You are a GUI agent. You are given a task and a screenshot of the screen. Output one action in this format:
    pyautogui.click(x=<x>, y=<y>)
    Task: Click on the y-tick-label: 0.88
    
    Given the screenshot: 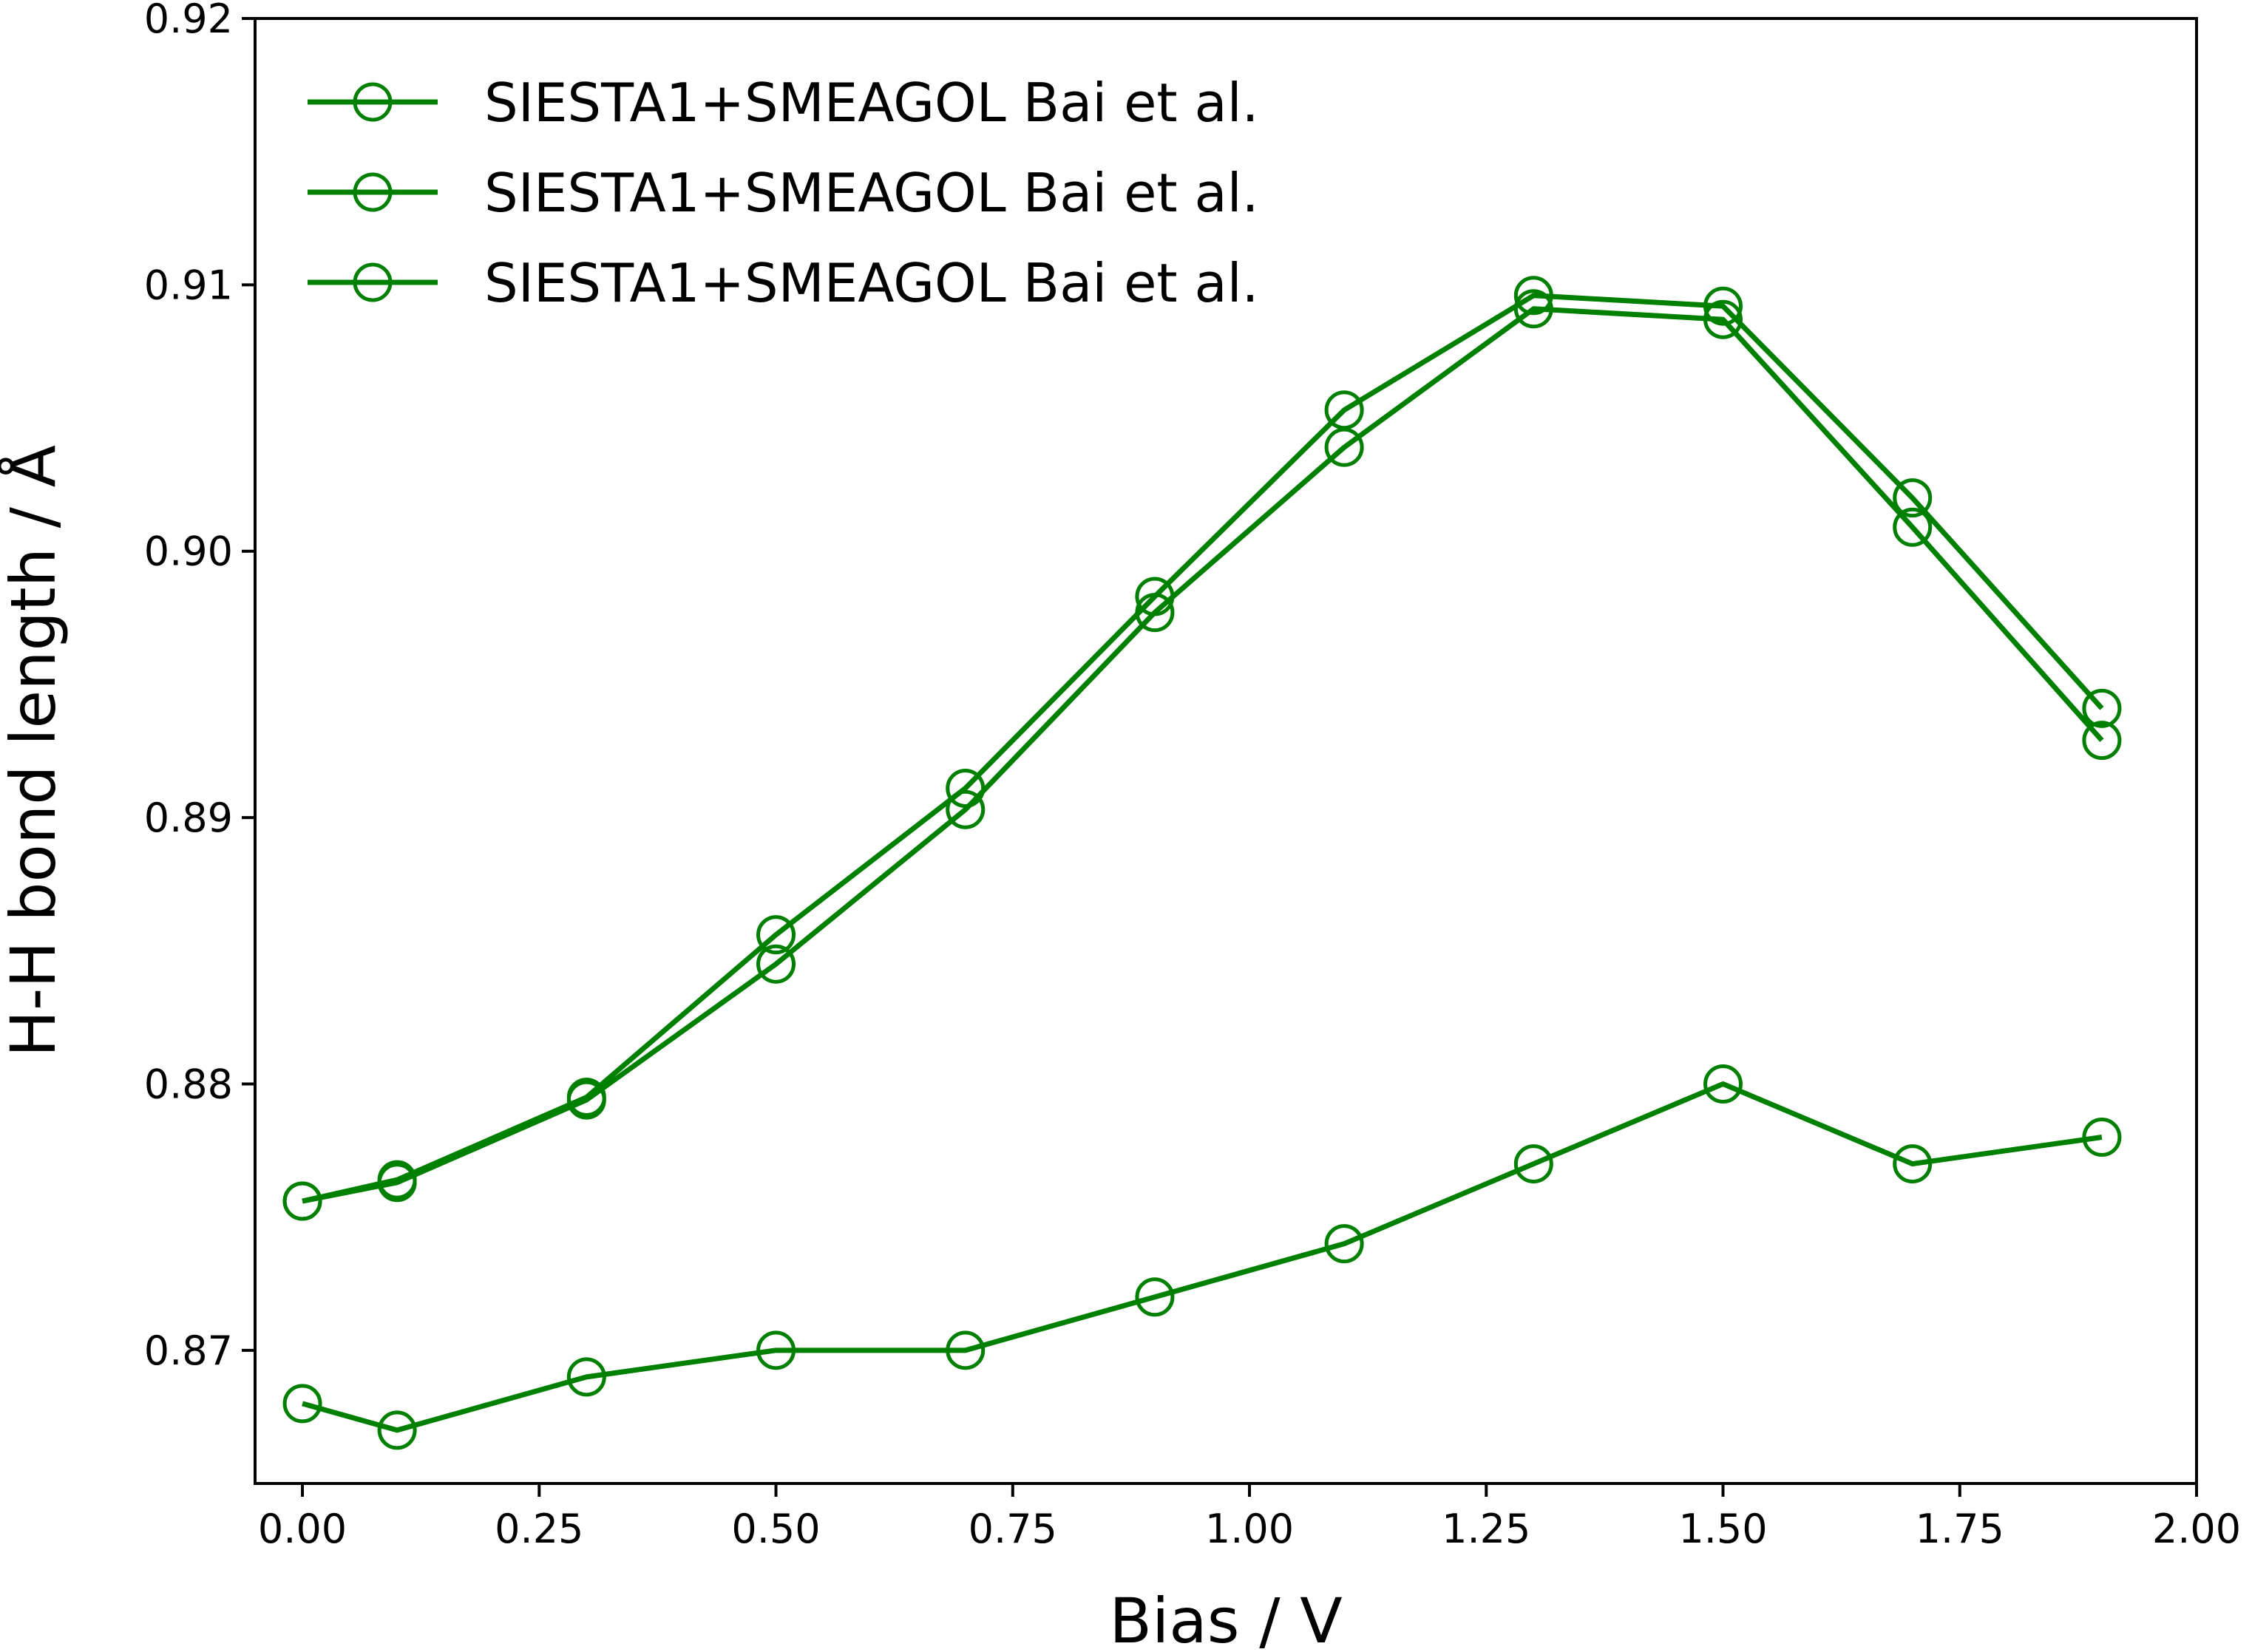 What is the action you would take?
    pyautogui.click(x=189, y=1084)
    